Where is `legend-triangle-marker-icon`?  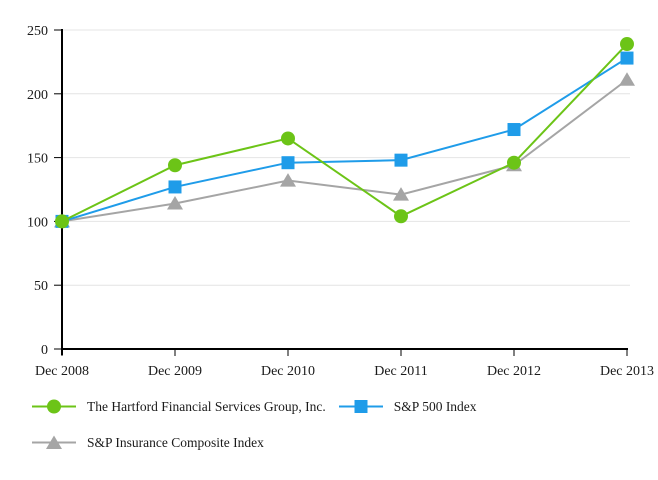
legend-triangle-marker-icon is located at coordinates (54, 442).